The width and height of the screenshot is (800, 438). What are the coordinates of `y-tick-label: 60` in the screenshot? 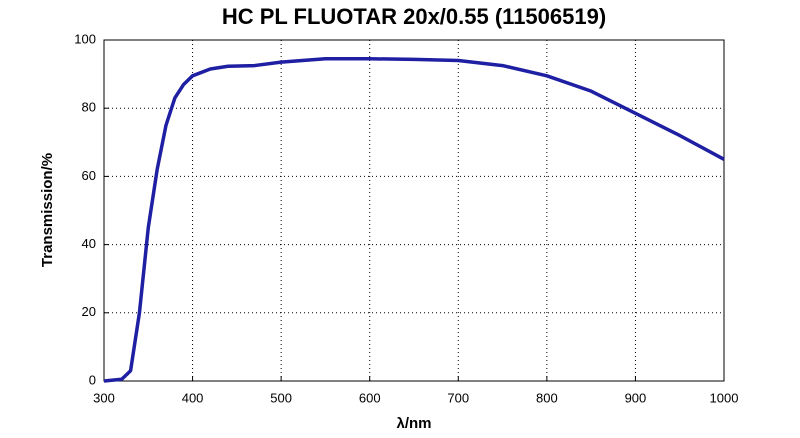 It's located at (89, 175).